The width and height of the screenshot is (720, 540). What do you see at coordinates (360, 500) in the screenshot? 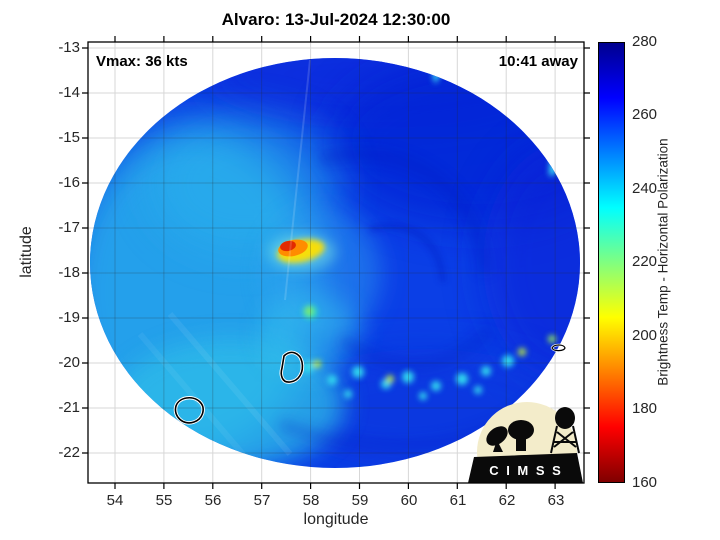
I see `x-tick-label: 59` at bounding box center [360, 500].